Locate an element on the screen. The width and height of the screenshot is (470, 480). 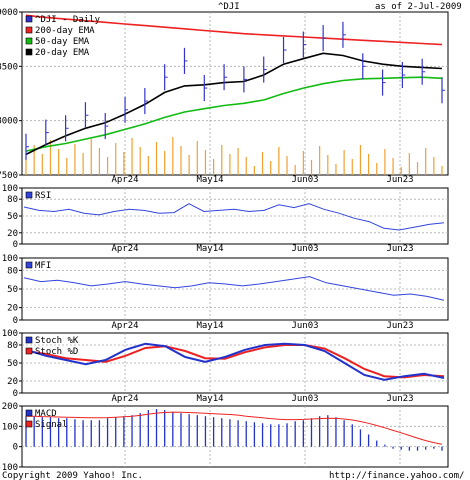
source-url: http://finance.yahoo.com/ is located at coordinates (396, 475).